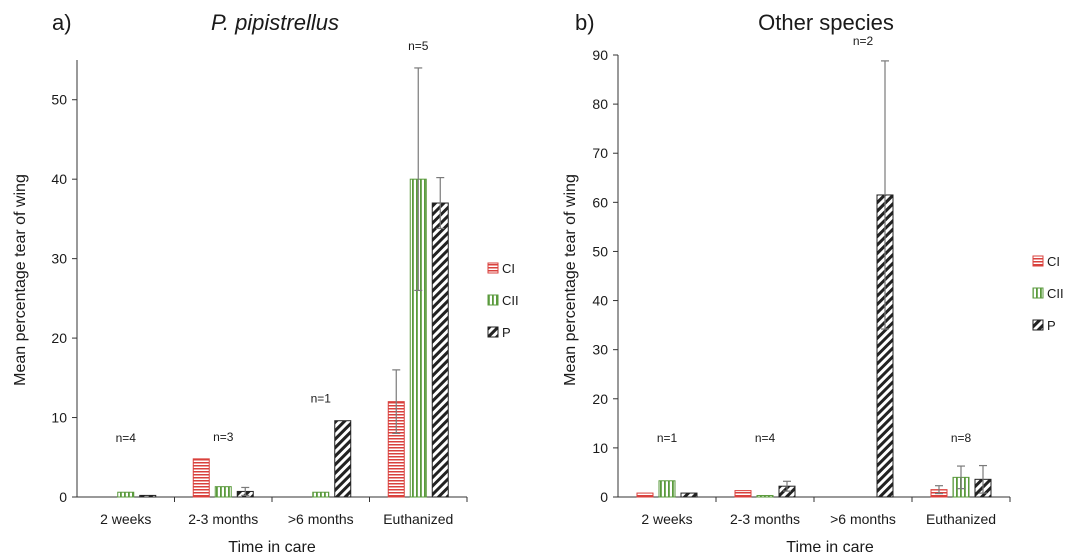  I want to click on y-tick-label-a: 20, so click(59, 338).